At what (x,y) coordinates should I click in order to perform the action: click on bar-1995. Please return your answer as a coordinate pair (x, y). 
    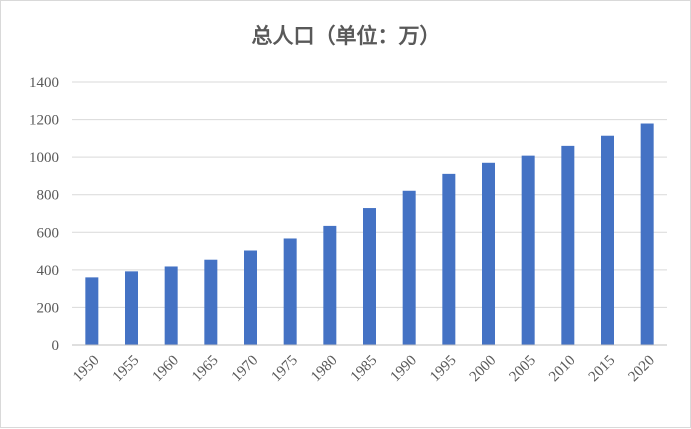
    Looking at the image, I should click on (449, 259).